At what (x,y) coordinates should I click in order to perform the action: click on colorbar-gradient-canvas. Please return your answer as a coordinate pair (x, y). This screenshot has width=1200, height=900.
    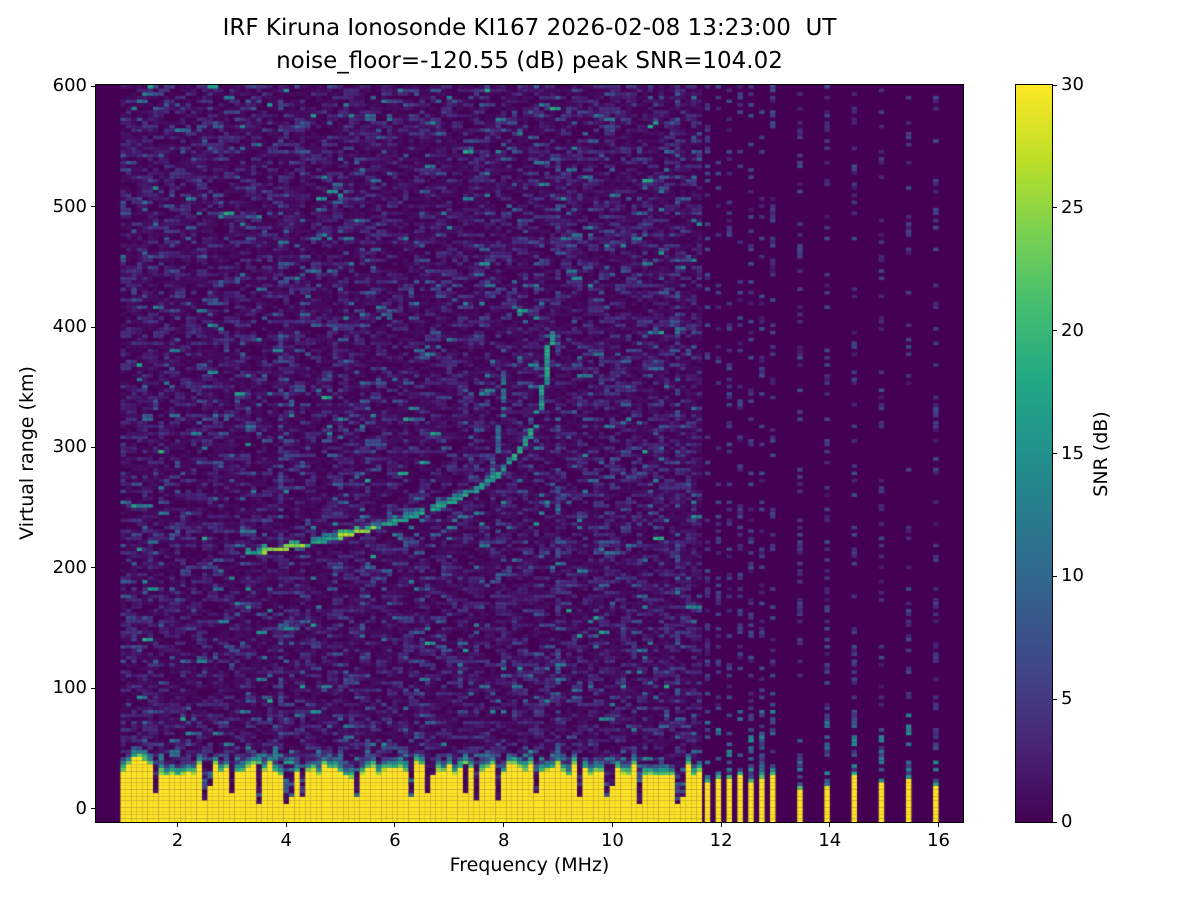
    Looking at the image, I should click on (1034, 453).